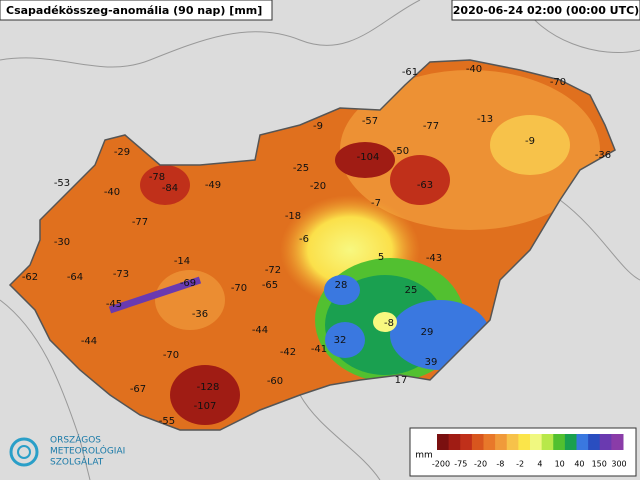  Describe the element at coordinates (293, 216) in the screenshot. I see `station-value: -18` at that location.